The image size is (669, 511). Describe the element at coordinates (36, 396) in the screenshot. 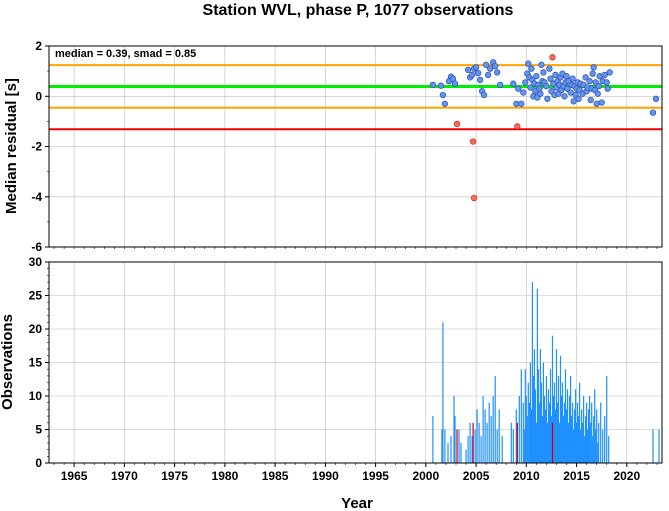

I see `observations-y-tick-label: 10` at that location.